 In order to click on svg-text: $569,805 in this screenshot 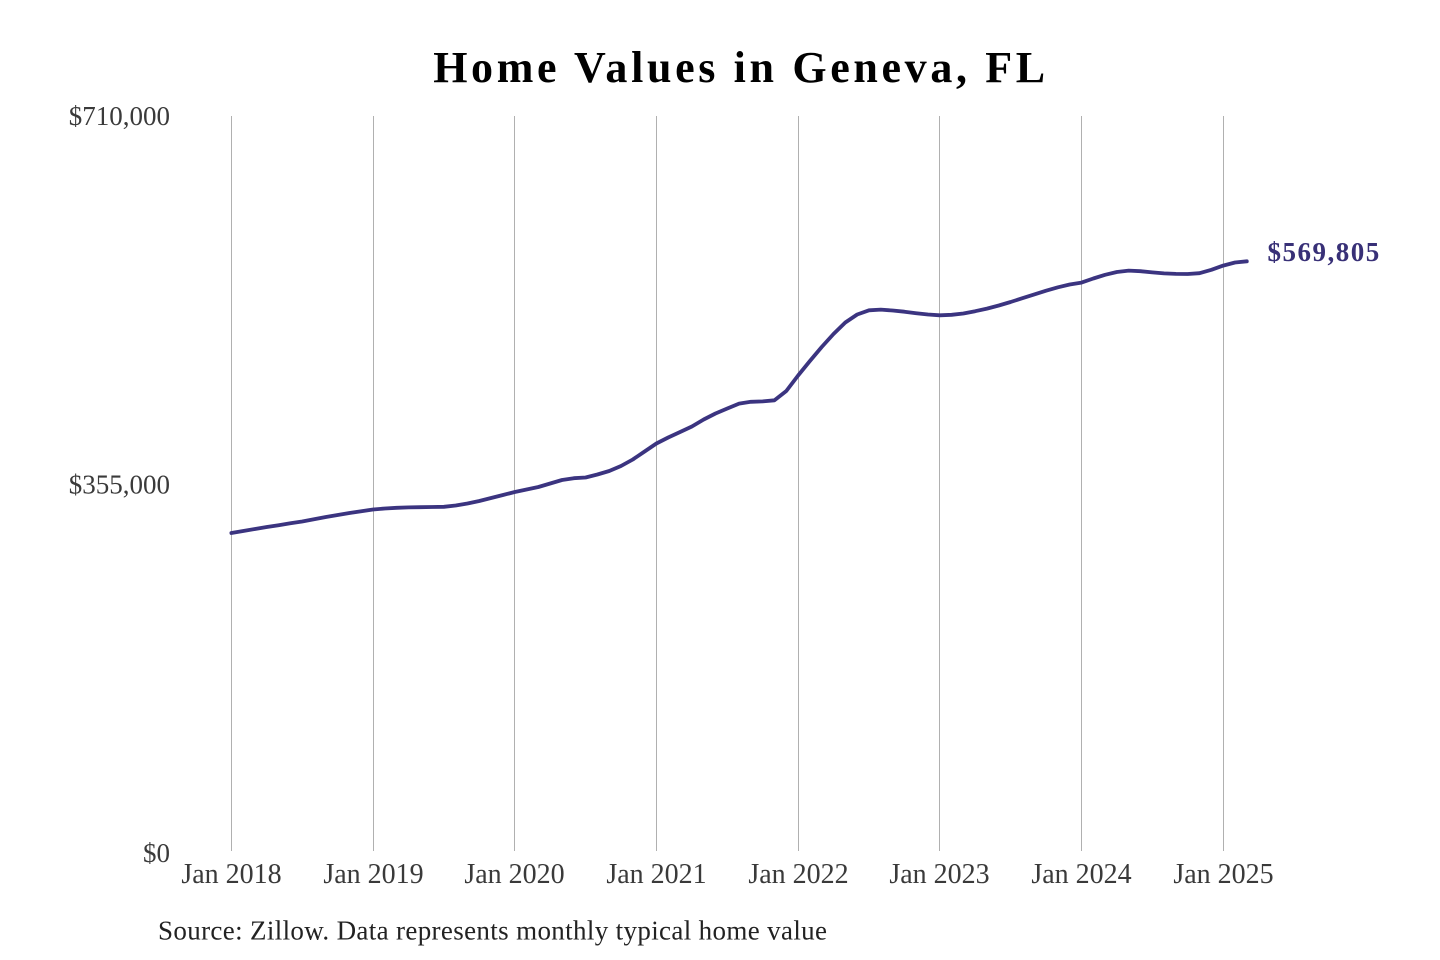, I will do `click(1324, 252)`.